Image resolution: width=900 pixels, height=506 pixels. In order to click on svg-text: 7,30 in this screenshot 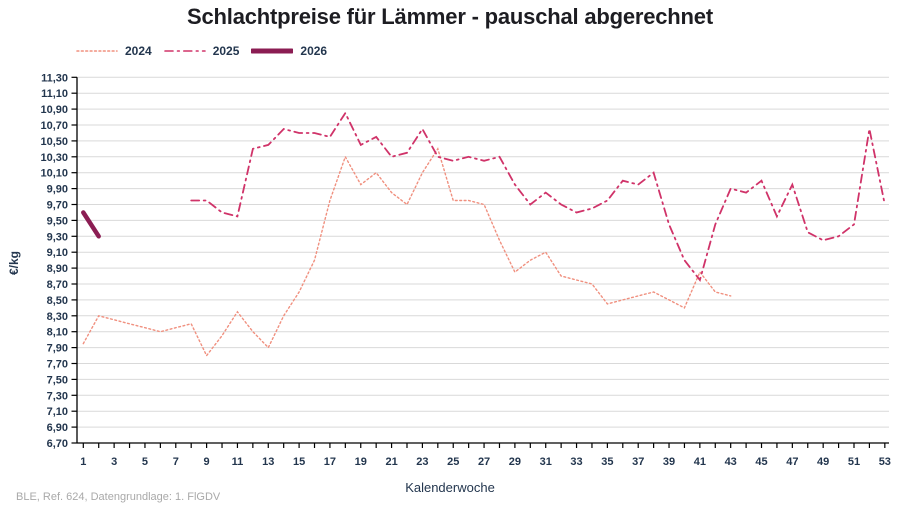, I will do `click(57, 396)`.